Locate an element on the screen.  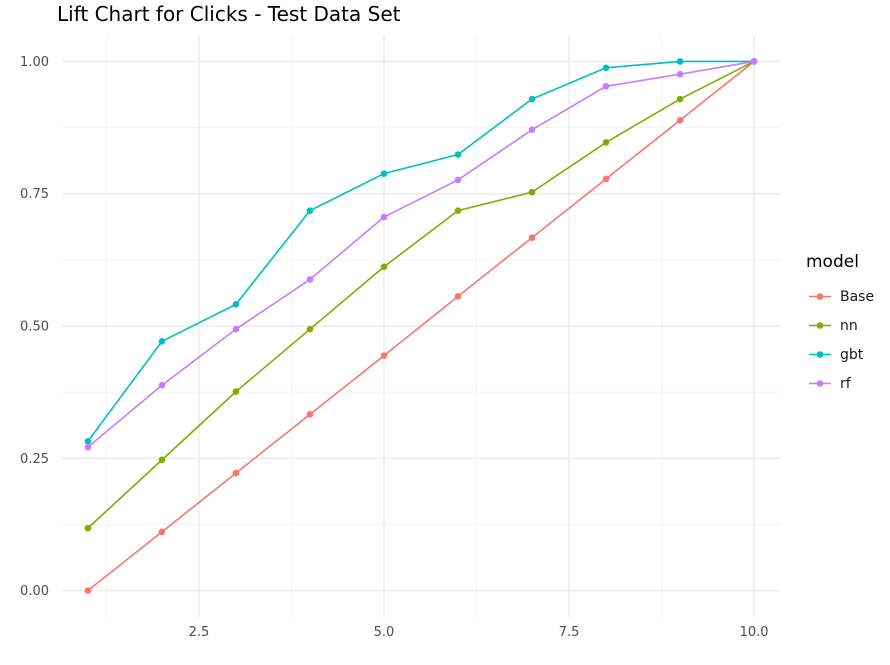
legend-key-rf is located at coordinates (820, 383).